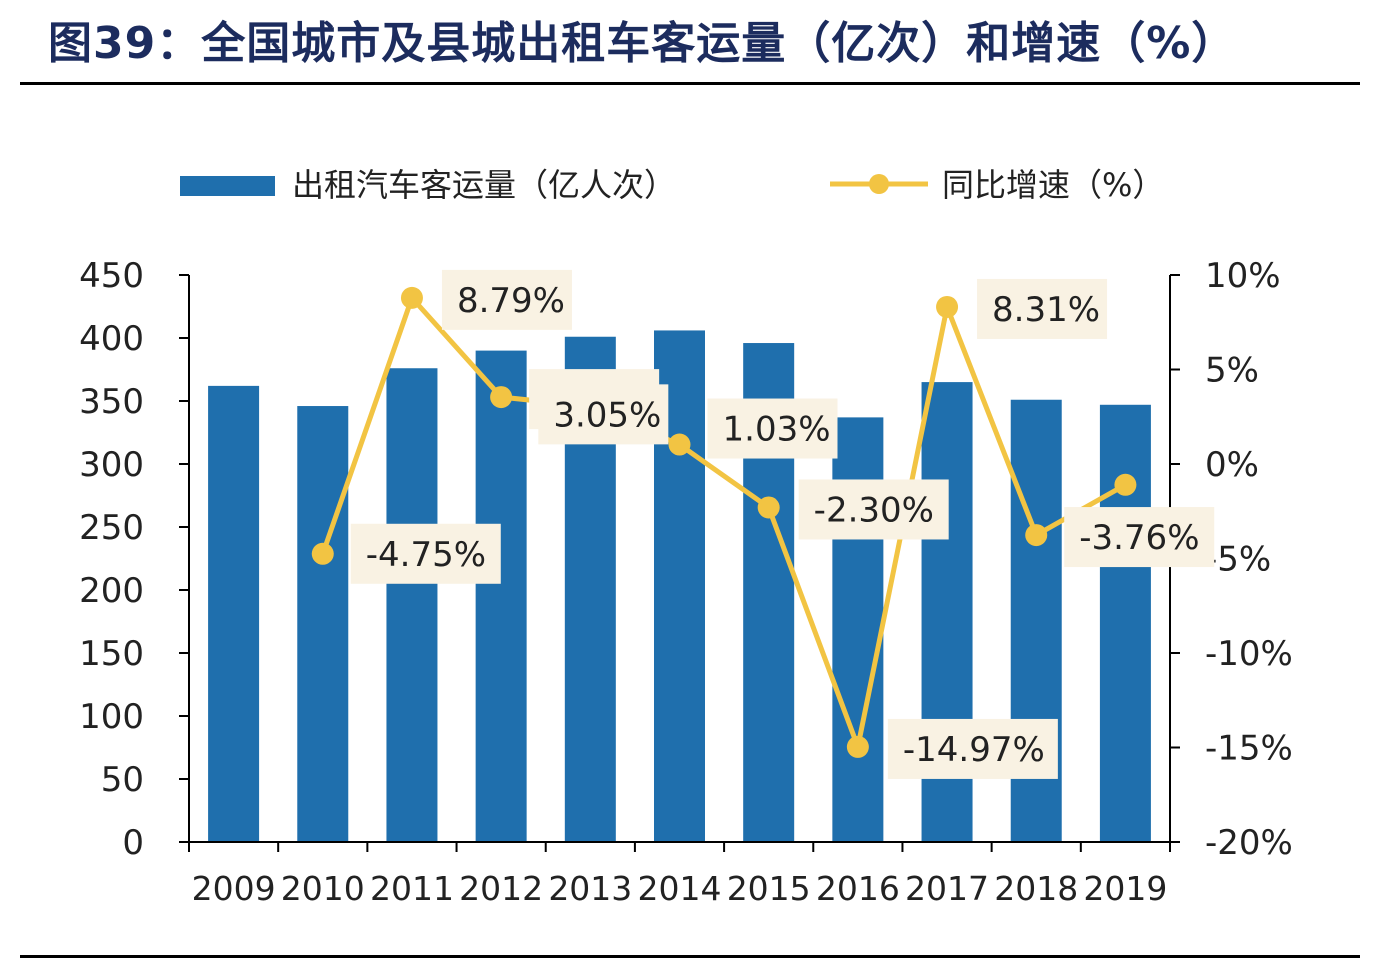  What do you see at coordinates (411, 297) in the screenshot?
I see `growth-marker-2011` at bounding box center [411, 297].